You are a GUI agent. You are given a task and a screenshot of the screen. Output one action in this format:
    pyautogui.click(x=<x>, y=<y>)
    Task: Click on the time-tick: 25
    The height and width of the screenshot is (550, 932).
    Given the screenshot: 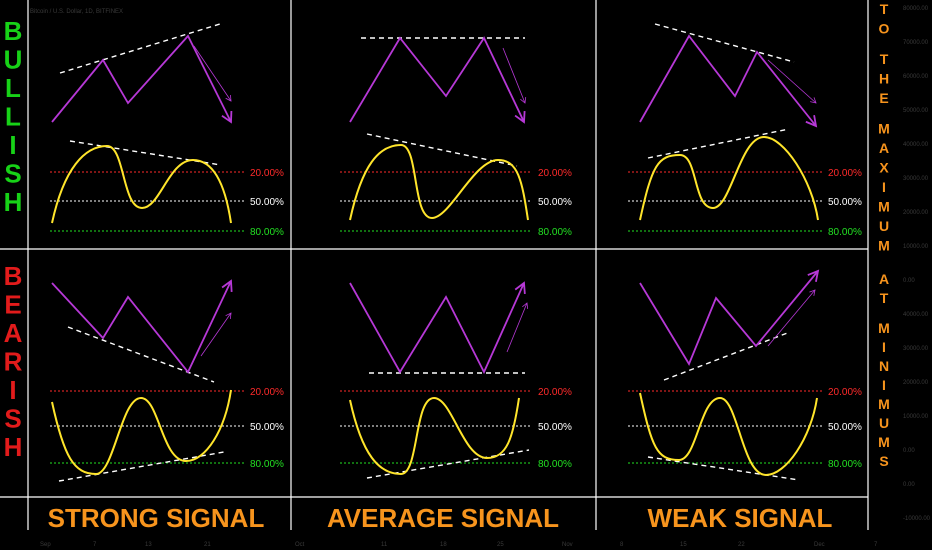 What is the action you would take?
    pyautogui.click(x=500, y=545)
    